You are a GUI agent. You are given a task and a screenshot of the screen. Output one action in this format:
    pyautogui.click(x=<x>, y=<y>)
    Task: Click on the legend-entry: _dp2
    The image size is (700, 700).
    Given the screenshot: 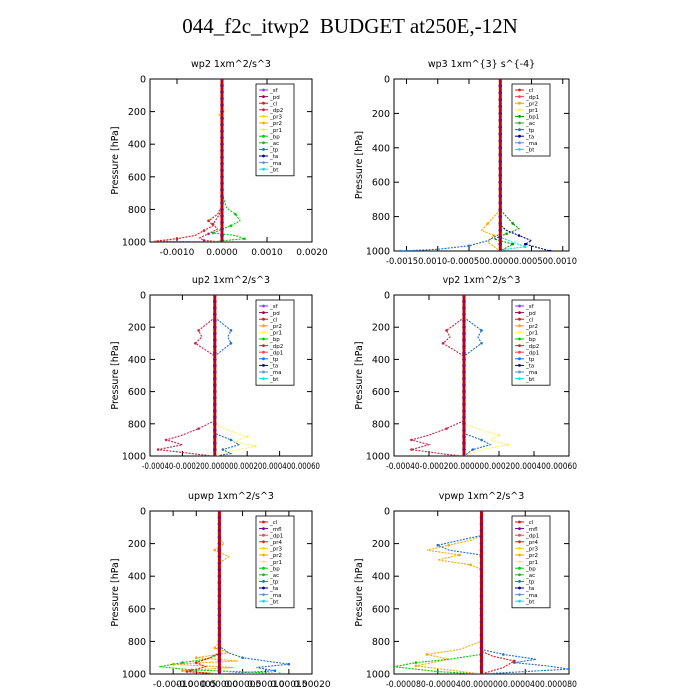 What is the action you would take?
    pyautogui.click(x=276, y=111)
    